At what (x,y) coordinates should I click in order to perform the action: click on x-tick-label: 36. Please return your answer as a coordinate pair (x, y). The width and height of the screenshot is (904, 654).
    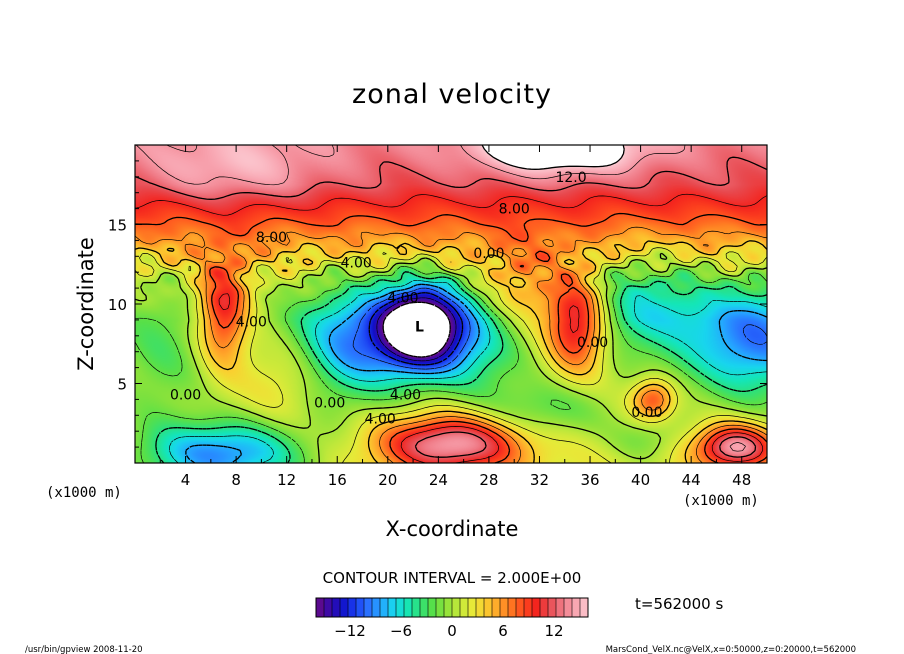
    Looking at the image, I should click on (589, 480).